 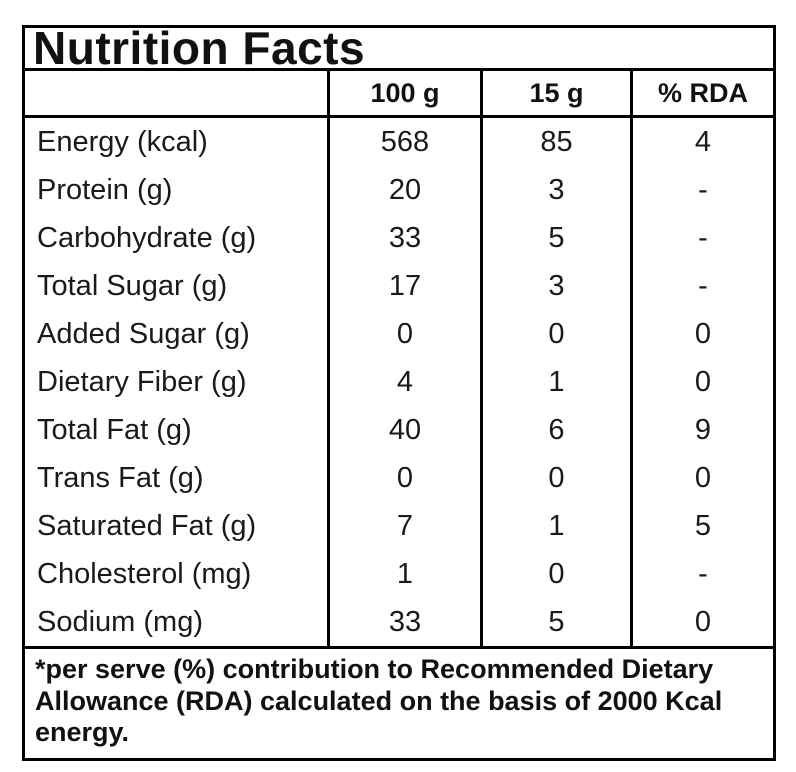 I want to click on nutrient-name: Saturated Fat (g), so click(x=147, y=525).